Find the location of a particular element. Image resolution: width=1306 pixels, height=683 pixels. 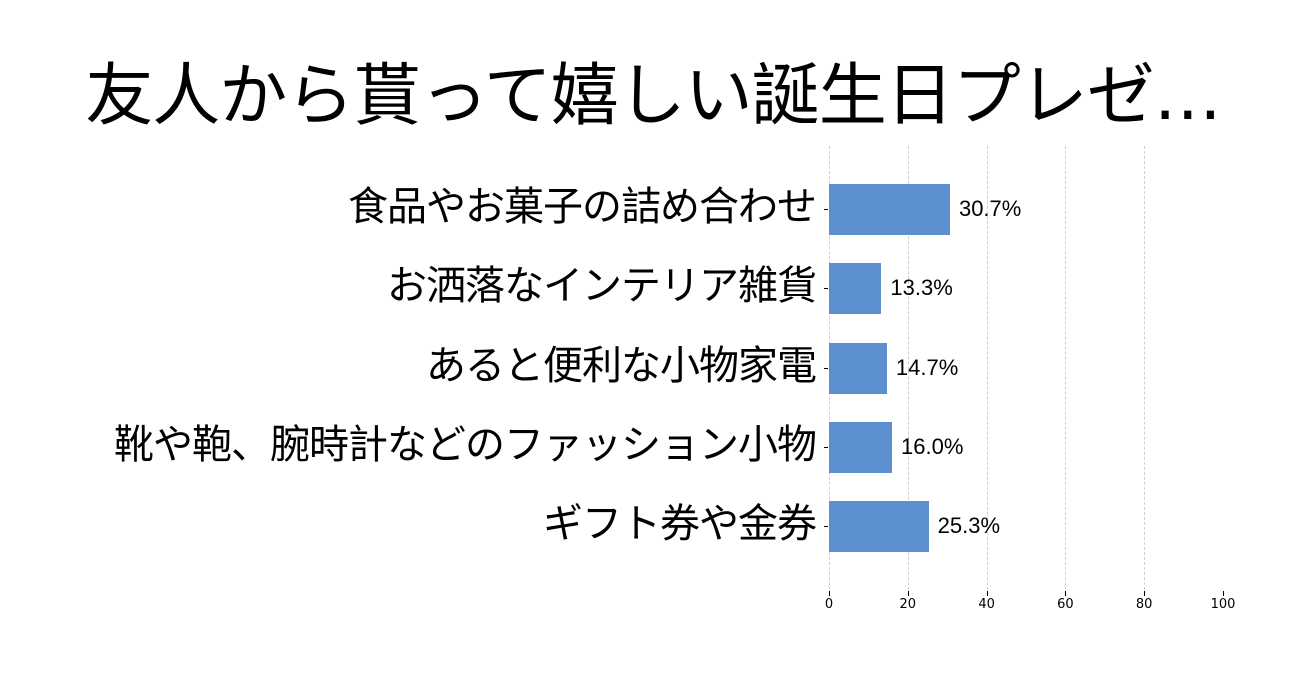

value-label: 30.7% is located at coordinates (990, 208).